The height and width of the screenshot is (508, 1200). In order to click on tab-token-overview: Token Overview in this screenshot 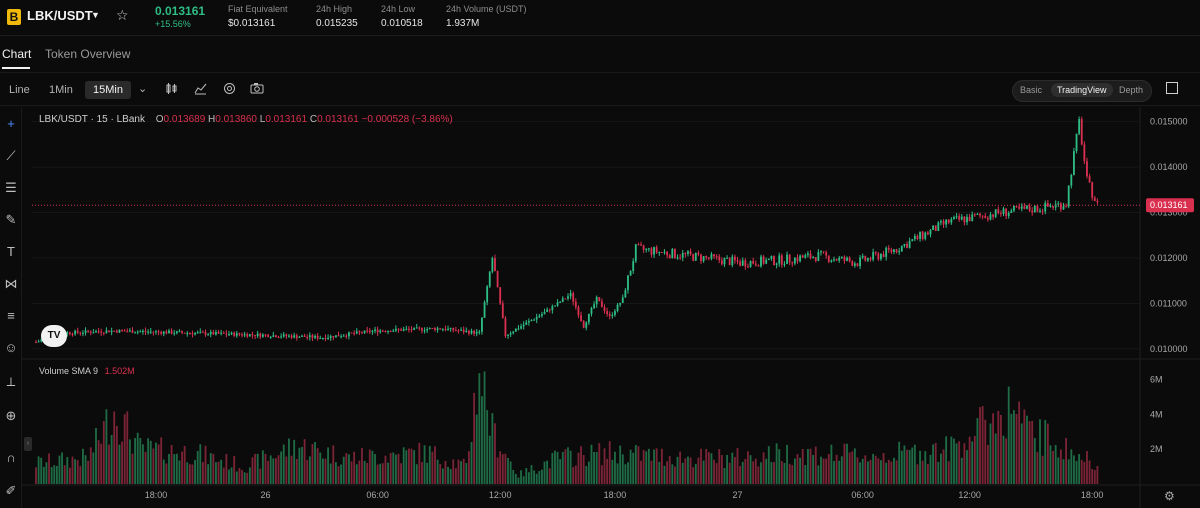, I will do `click(88, 54)`.